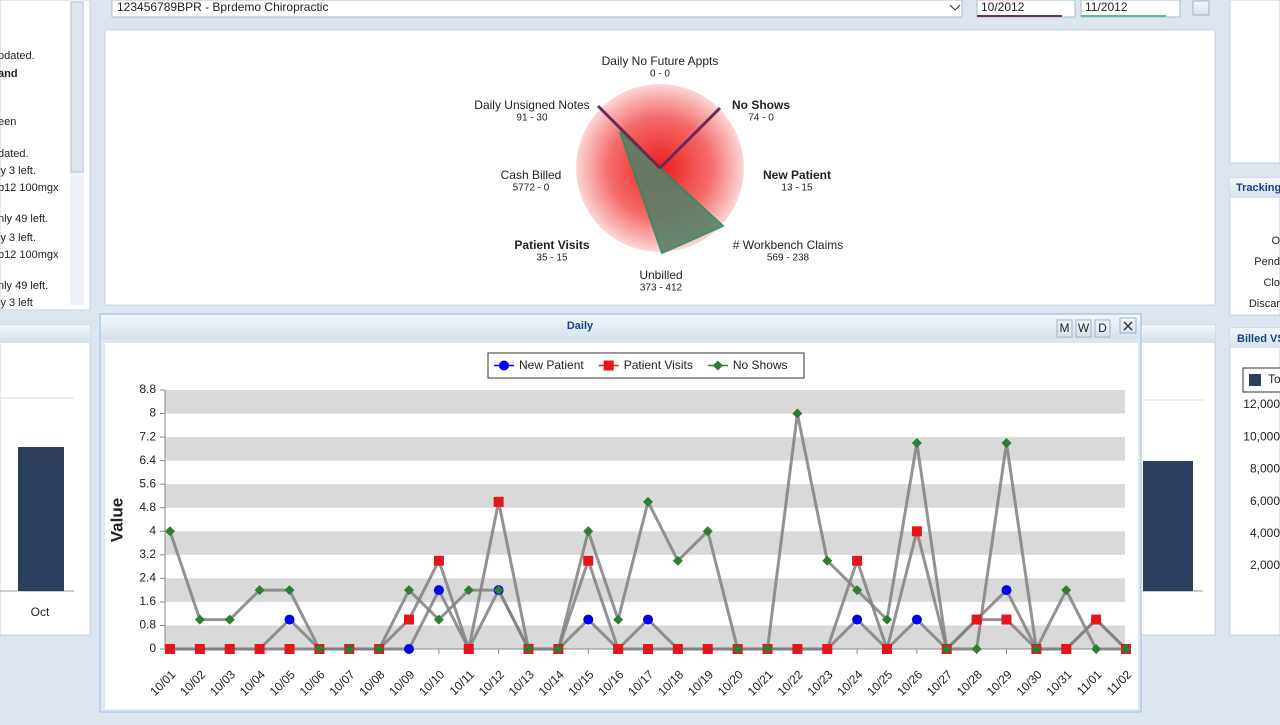 Image resolution: width=1280 pixels, height=725 pixels. Describe the element at coordinates (9, 74) in the screenshot. I see `left-text: and` at that location.